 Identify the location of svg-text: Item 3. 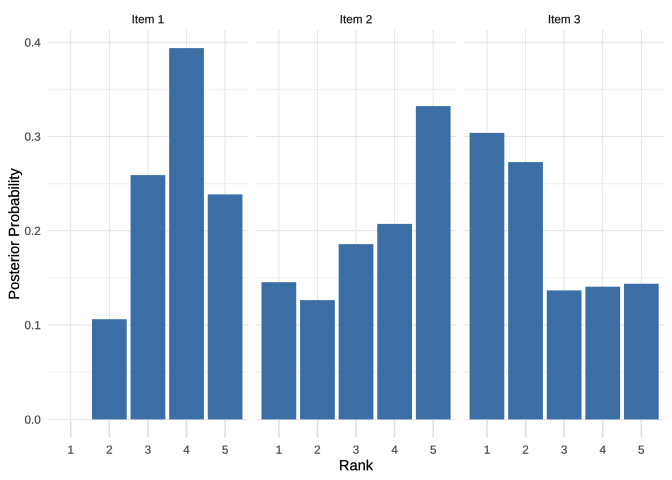
(564, 19).